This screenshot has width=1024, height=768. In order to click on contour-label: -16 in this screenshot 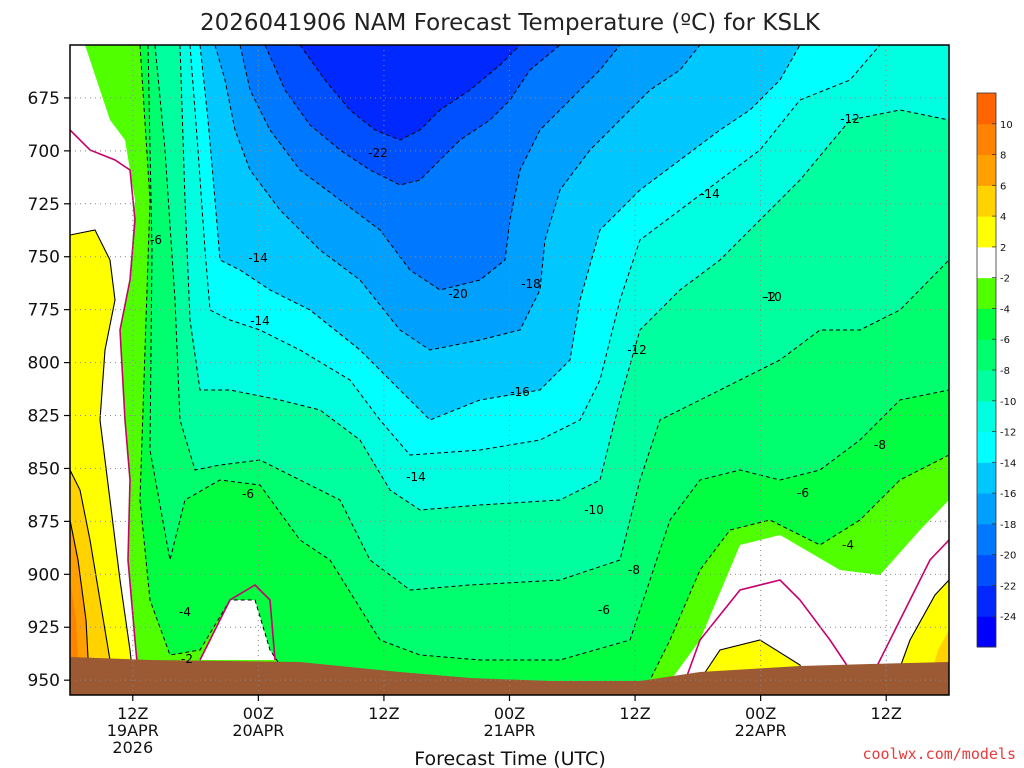, I will do `click(520, 392)`.